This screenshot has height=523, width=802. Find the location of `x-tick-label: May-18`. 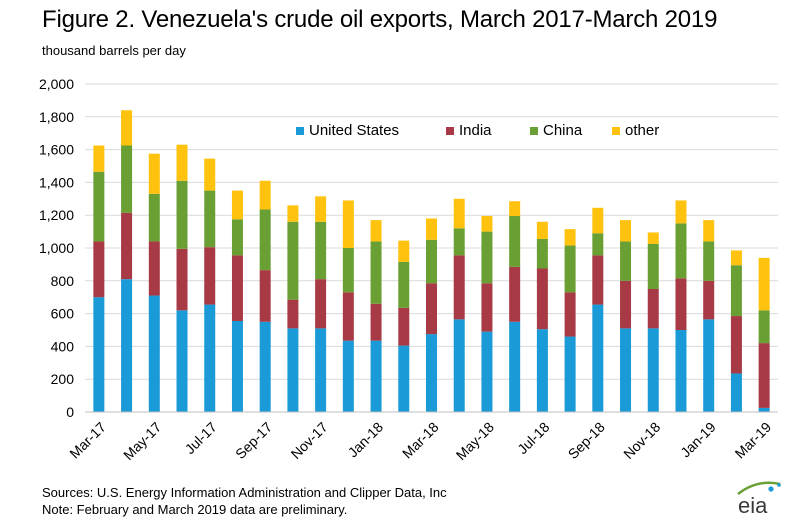

x-tick-label: May-18 is located at coordinates (475, 441).